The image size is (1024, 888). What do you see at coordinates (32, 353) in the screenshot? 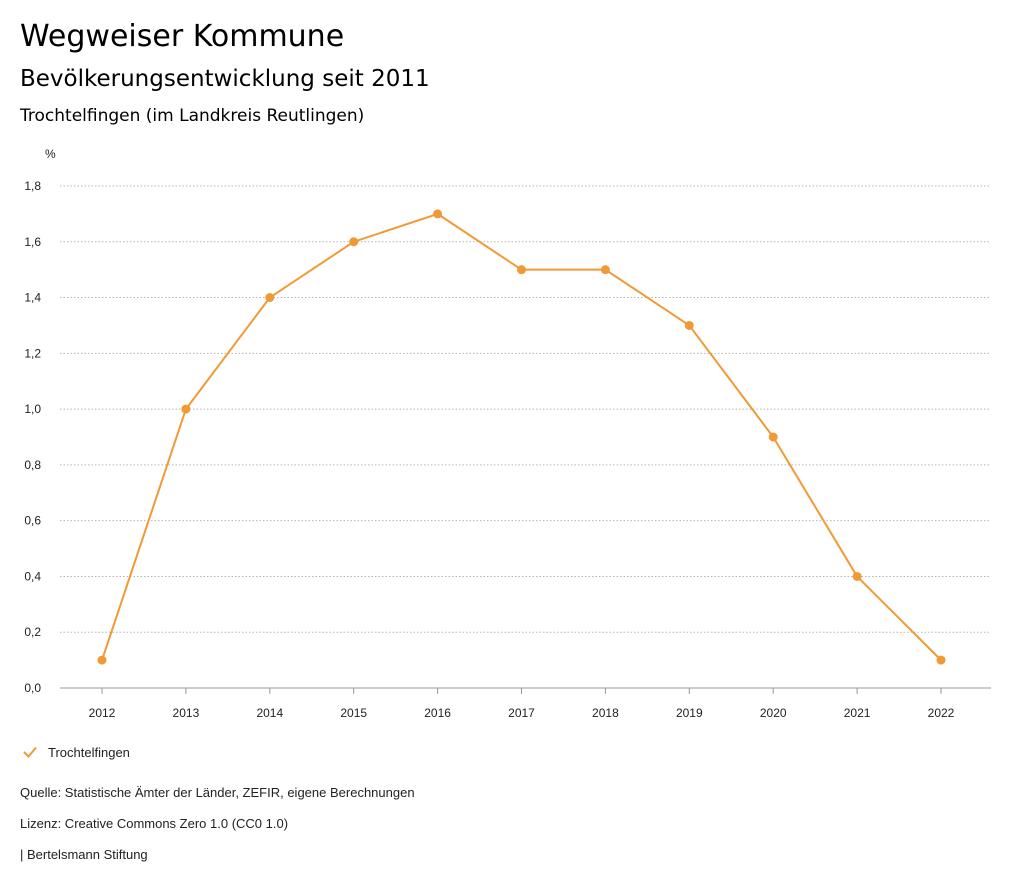
I see `y-tick-label: 1,2` at bounding box center [32, 353].